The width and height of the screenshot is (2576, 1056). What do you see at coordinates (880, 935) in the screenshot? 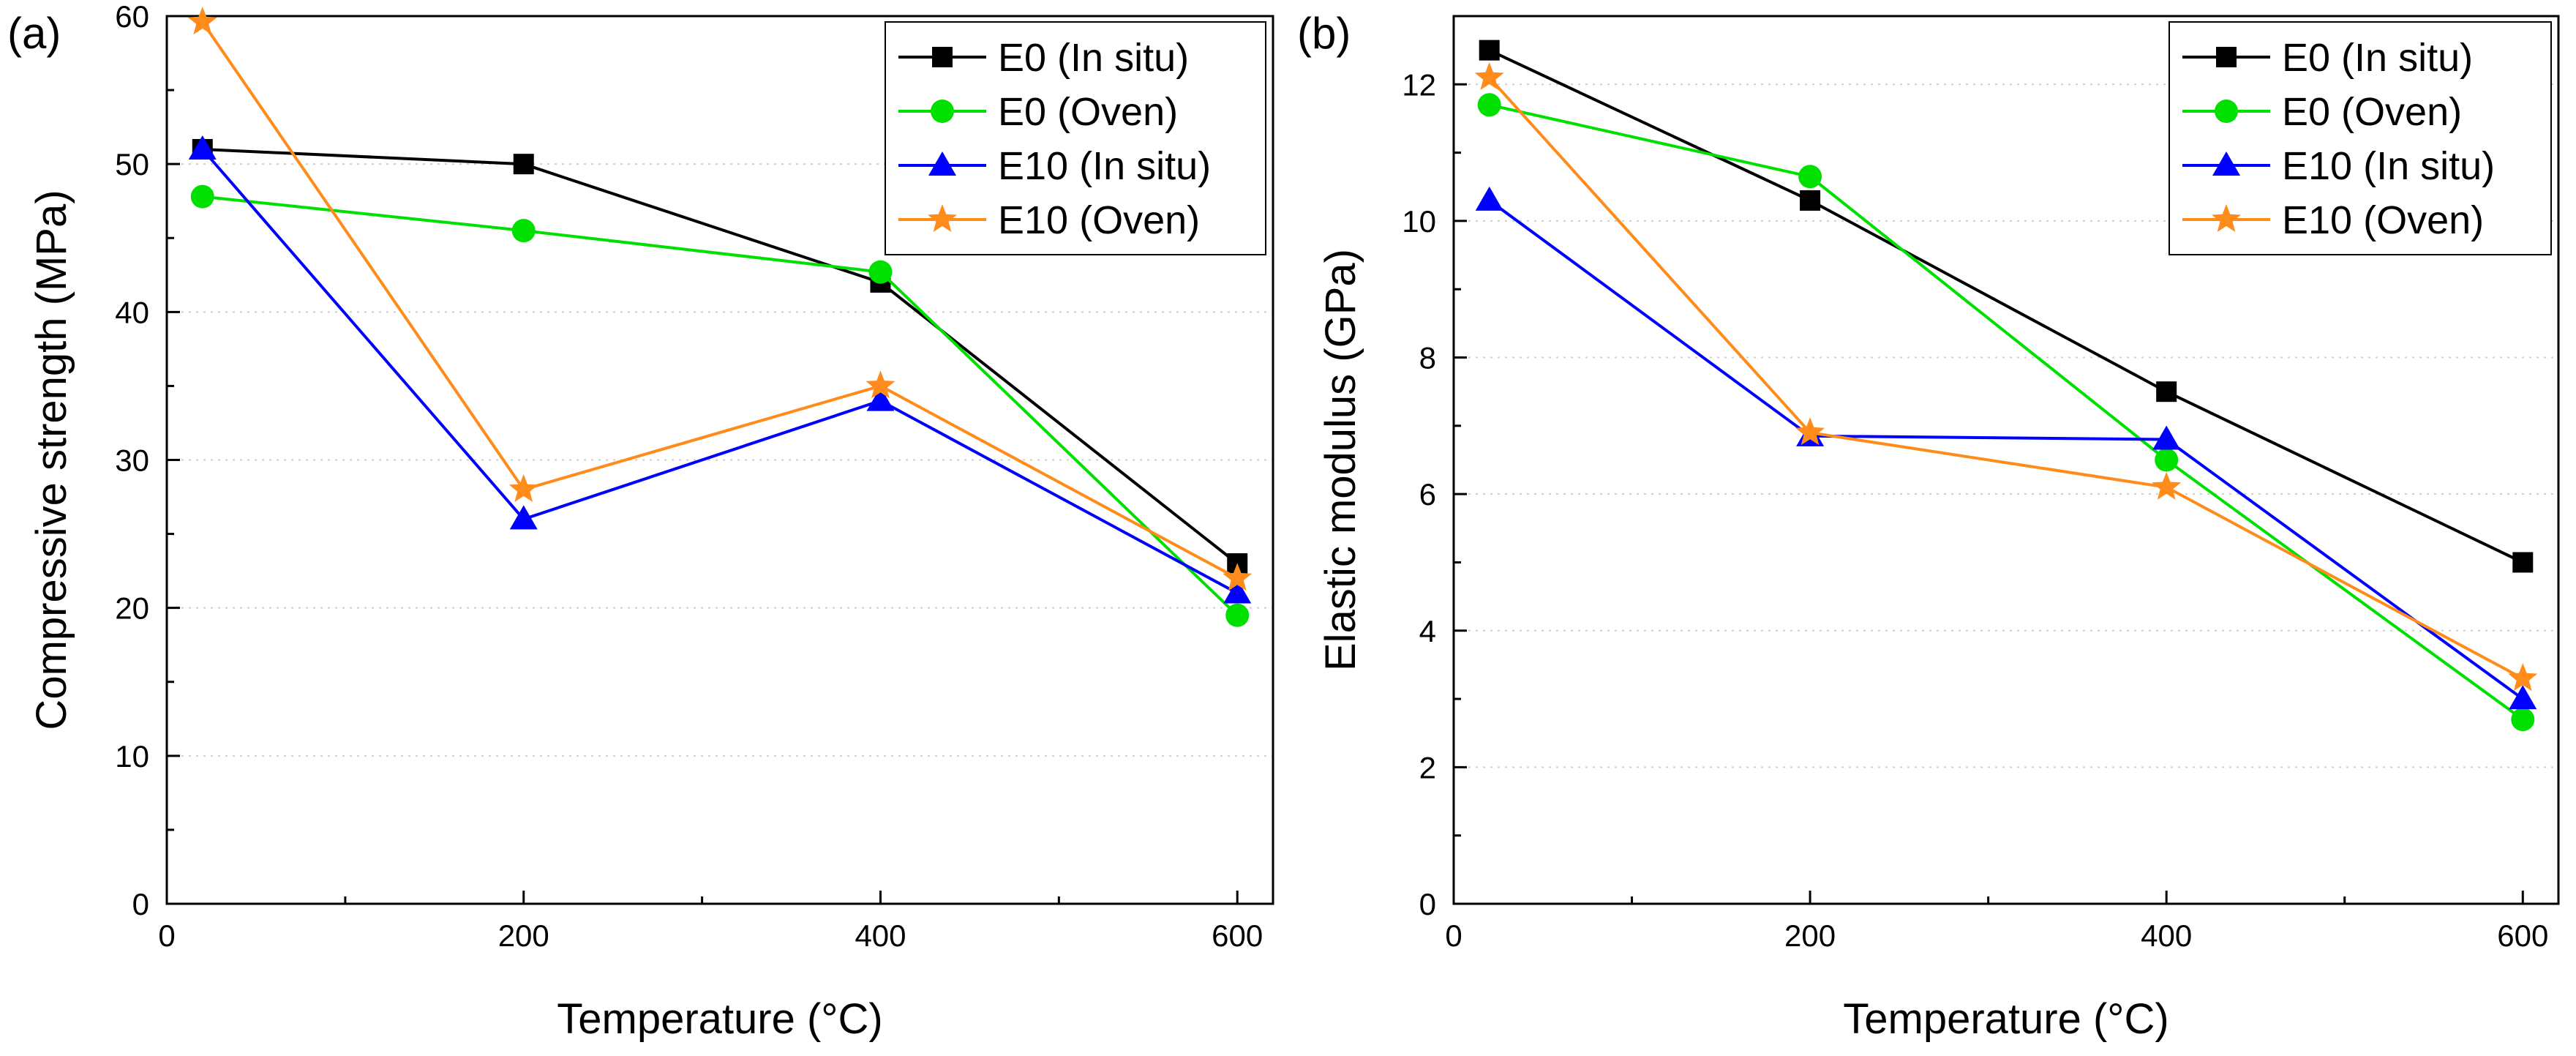
I see `panel-a-x-tick-label: 400` at bounding box center [880, 935].